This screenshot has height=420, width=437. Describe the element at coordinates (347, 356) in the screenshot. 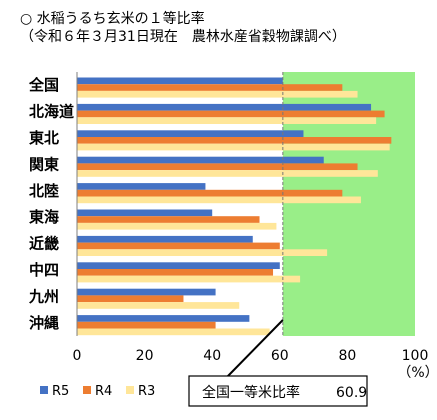

I see `x-tick-label: 80` at that location.